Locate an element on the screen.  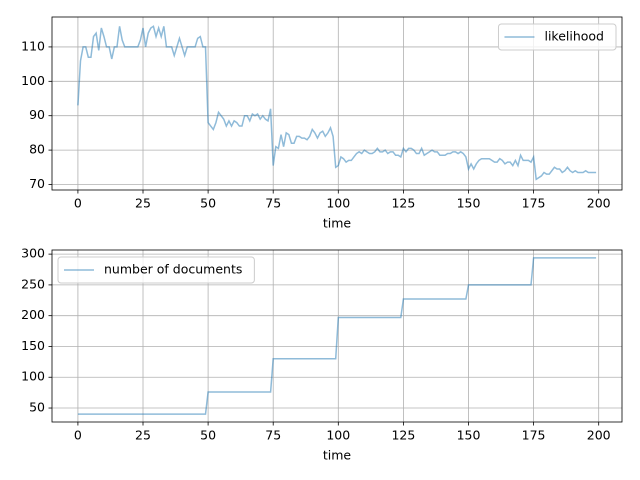
y-tick-label: 250 is located at coordinates (33, 283).